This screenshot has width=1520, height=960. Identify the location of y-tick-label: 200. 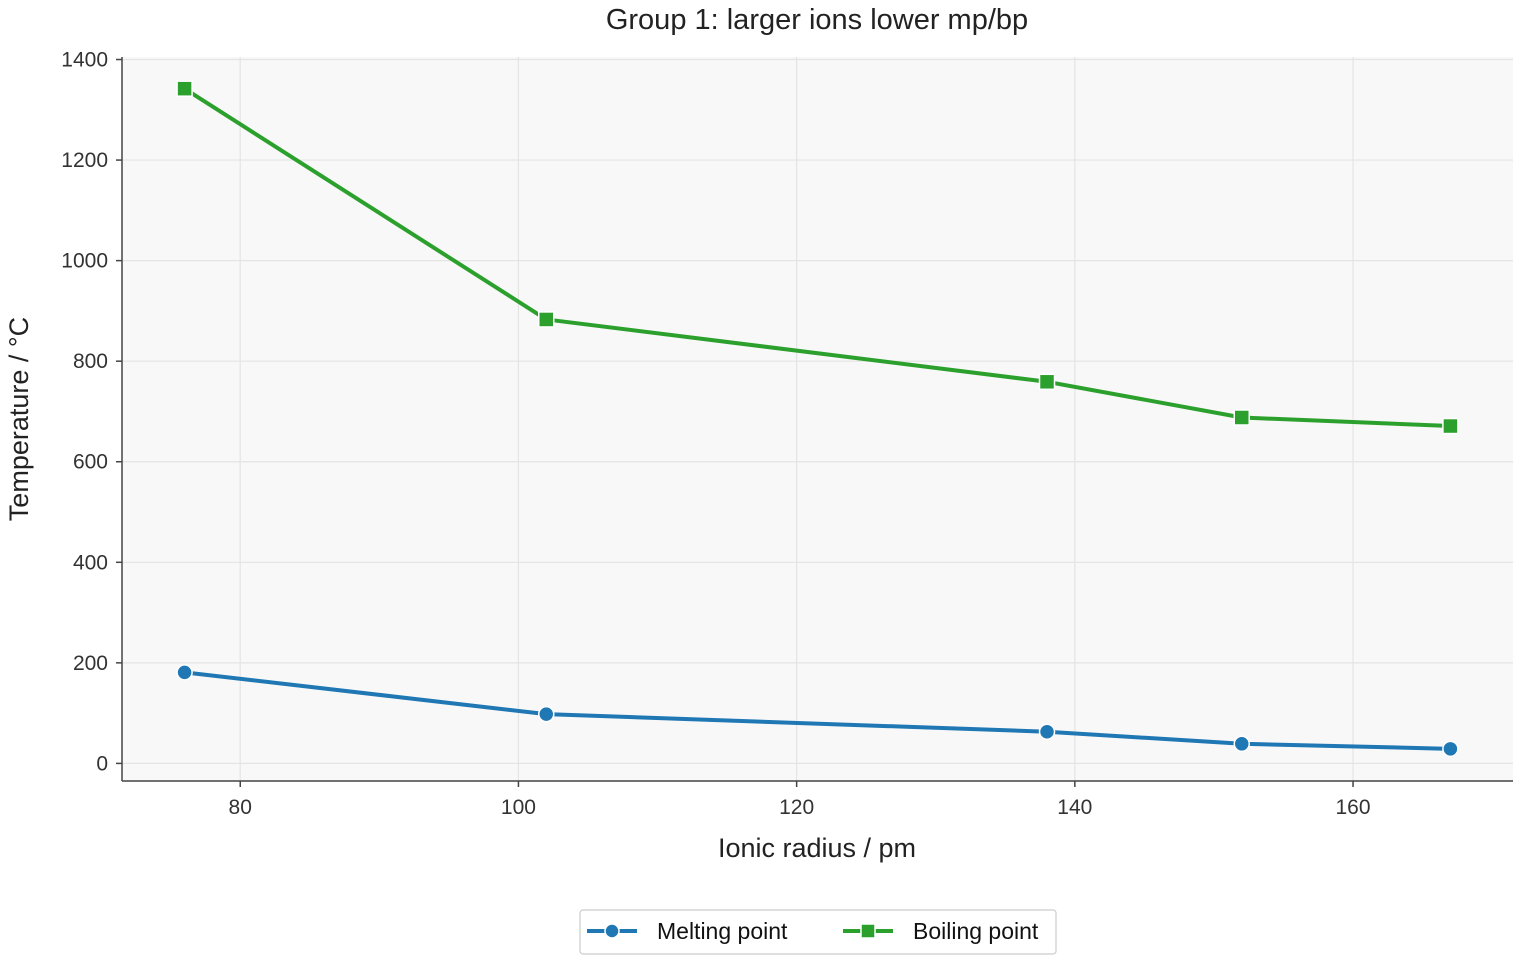
(90, 663).